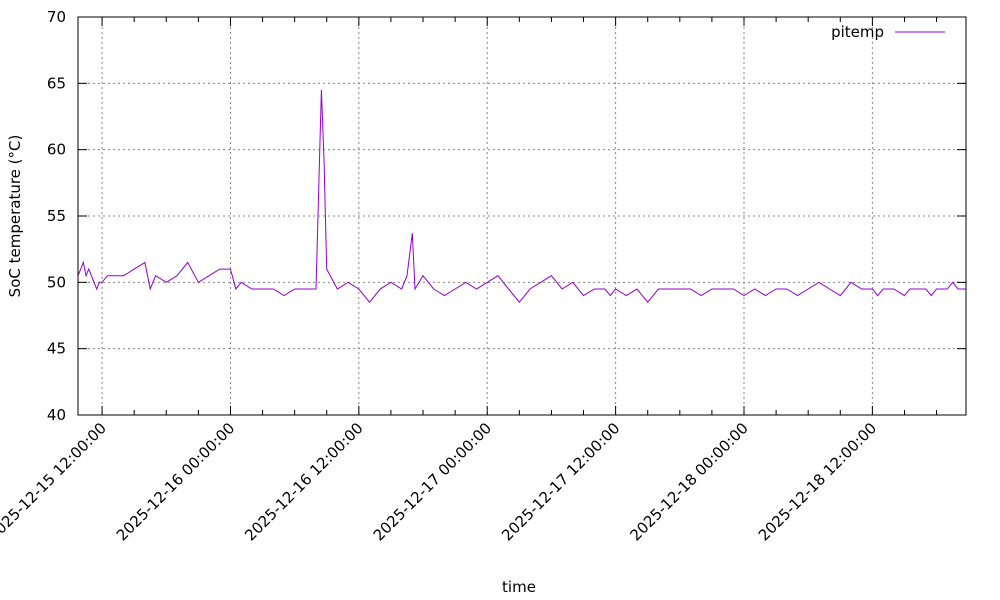  What do you see at coordinates (56, 150) in the screenshot?
I see `y-tick-label: 60` at bounding box center [56, 150].